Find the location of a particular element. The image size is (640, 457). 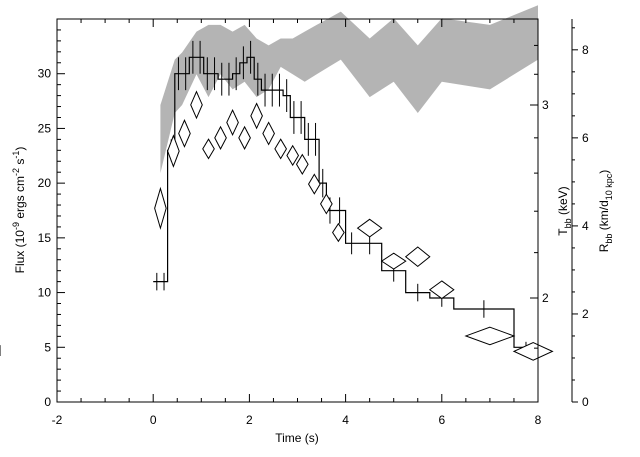

y-left-tick-label: 30 is located at coordinates (45, 74).